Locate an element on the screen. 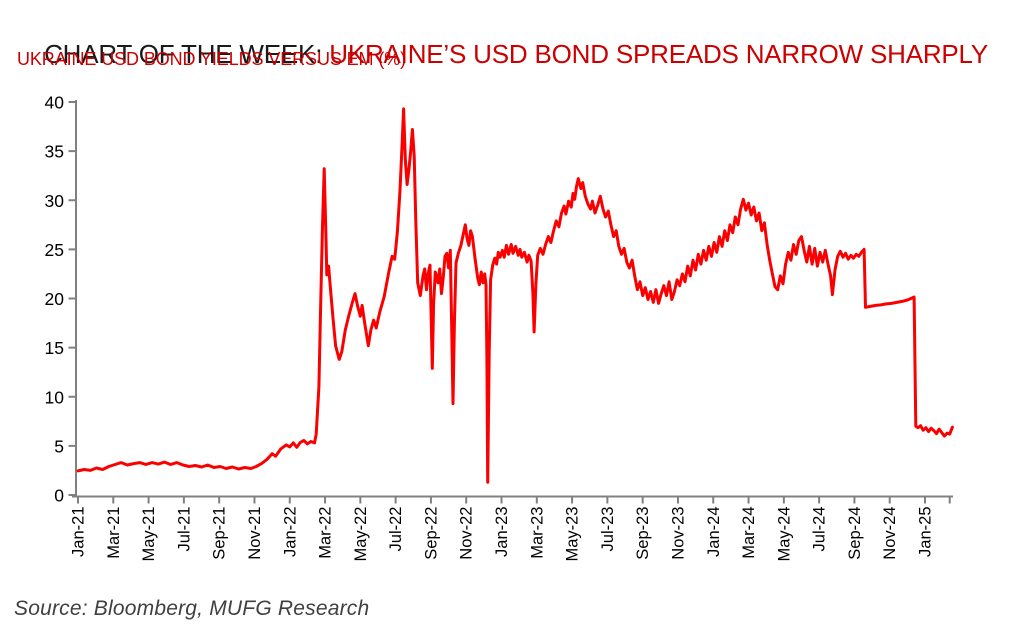  y-tick-label: 25 is located at coordinates (54, 250).